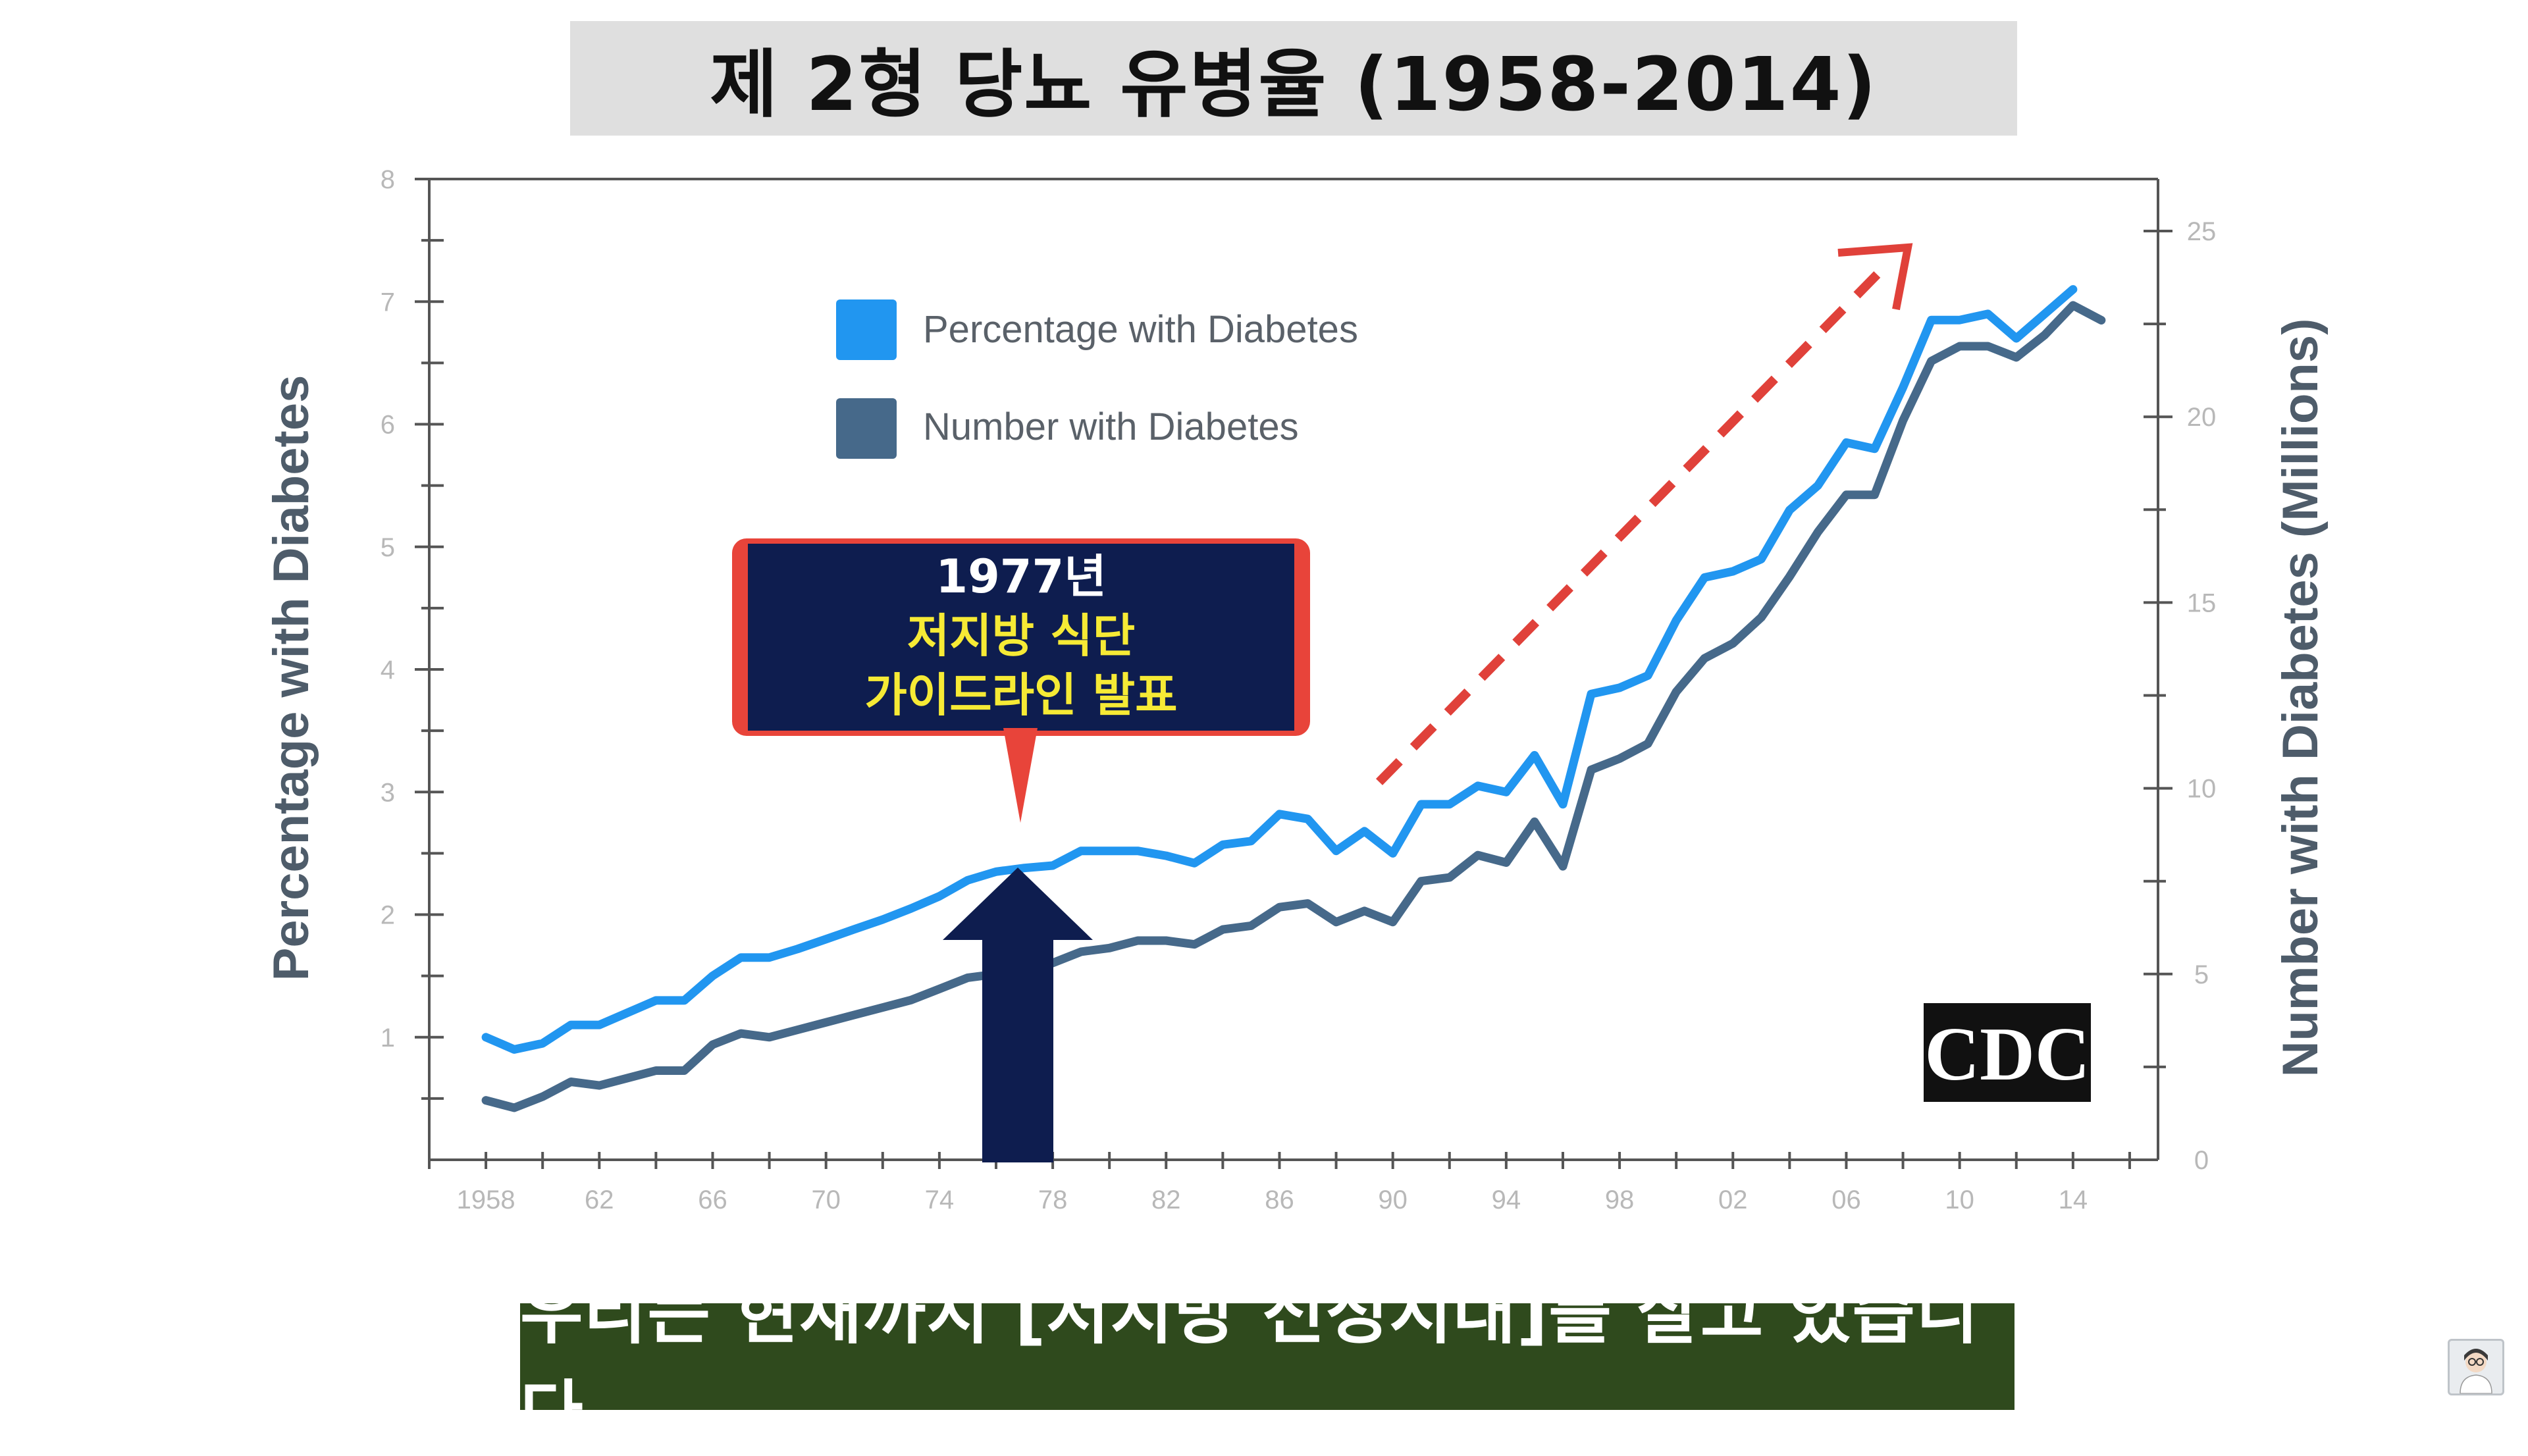  What do you see at coordinates (1959, 1199) in the screenshot?
I see `x-tick-label: 10` at bounding box center [1959, 1199].